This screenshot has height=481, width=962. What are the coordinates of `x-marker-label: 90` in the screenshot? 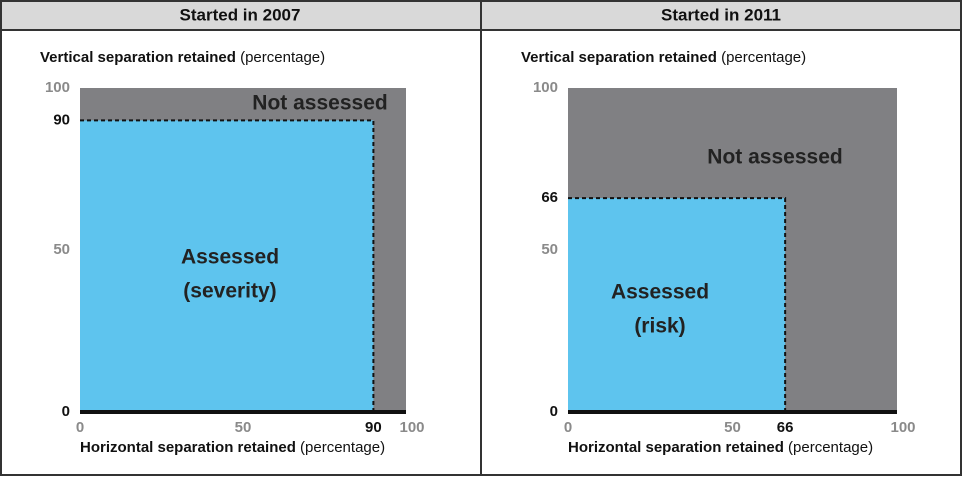 It's located at (373, 427).